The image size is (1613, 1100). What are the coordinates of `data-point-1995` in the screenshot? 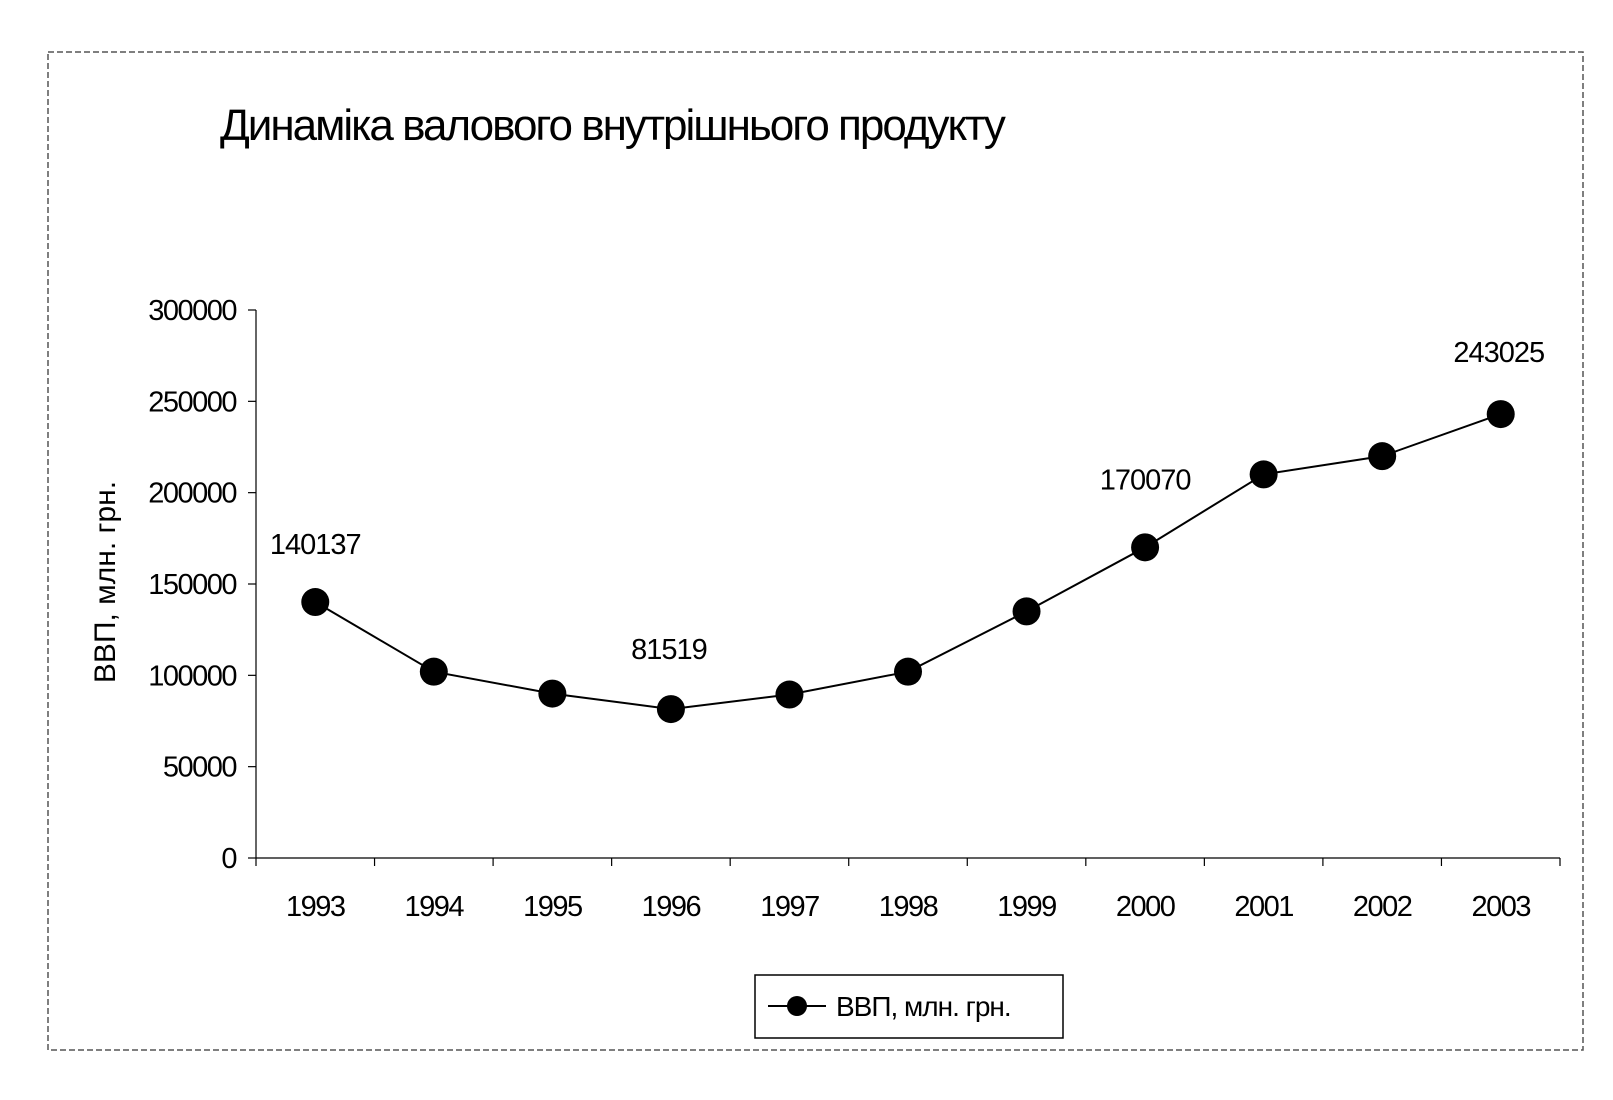 It's located at (552, 693).